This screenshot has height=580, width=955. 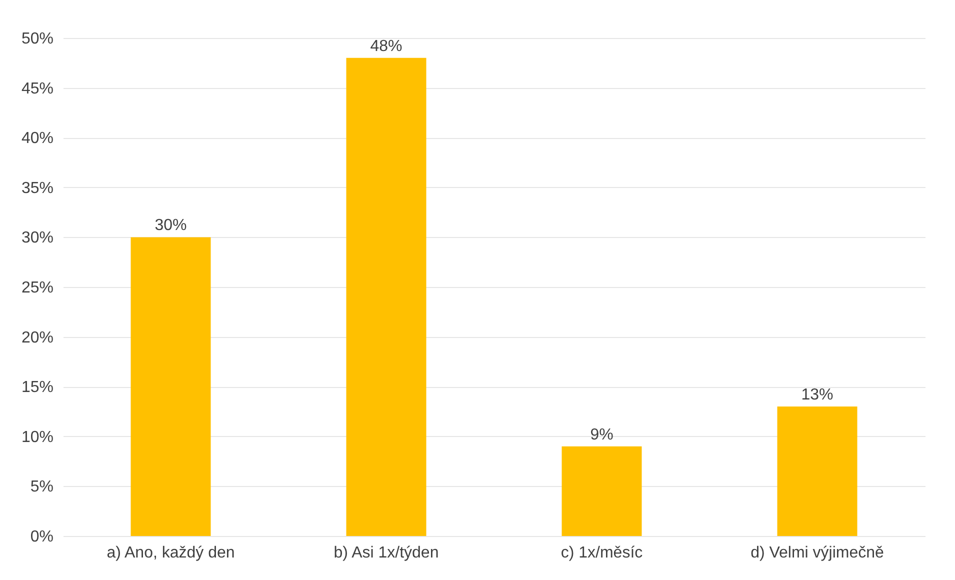 What do you see at coordinates (37, 387) in the screenshot?
I see `y-tick-label: 15%` at bounding box center [37, 387].